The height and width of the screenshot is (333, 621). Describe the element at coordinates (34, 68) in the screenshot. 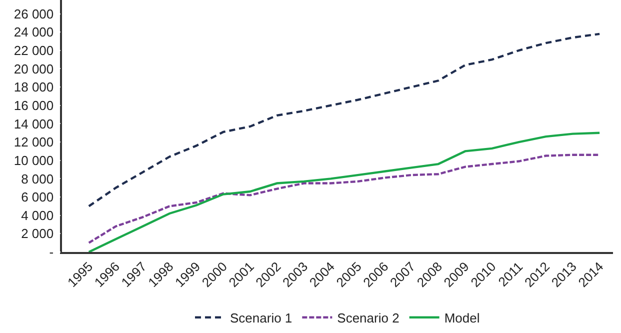

I see `y-tick-label: 20 000` at that location.